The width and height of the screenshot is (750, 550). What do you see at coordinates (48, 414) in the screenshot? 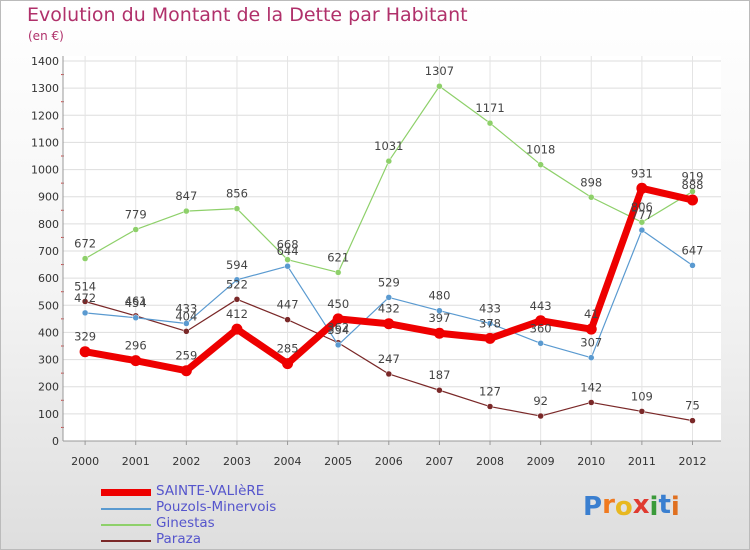
I see `y-tick-label: 100` at bounding box center [48, 414].